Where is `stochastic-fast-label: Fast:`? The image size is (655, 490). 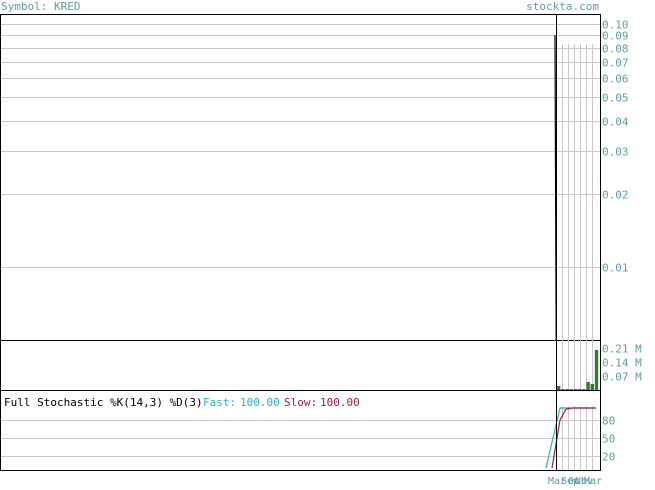 stochastic-fast-label: Fast: is located at coordinates (219, 402).